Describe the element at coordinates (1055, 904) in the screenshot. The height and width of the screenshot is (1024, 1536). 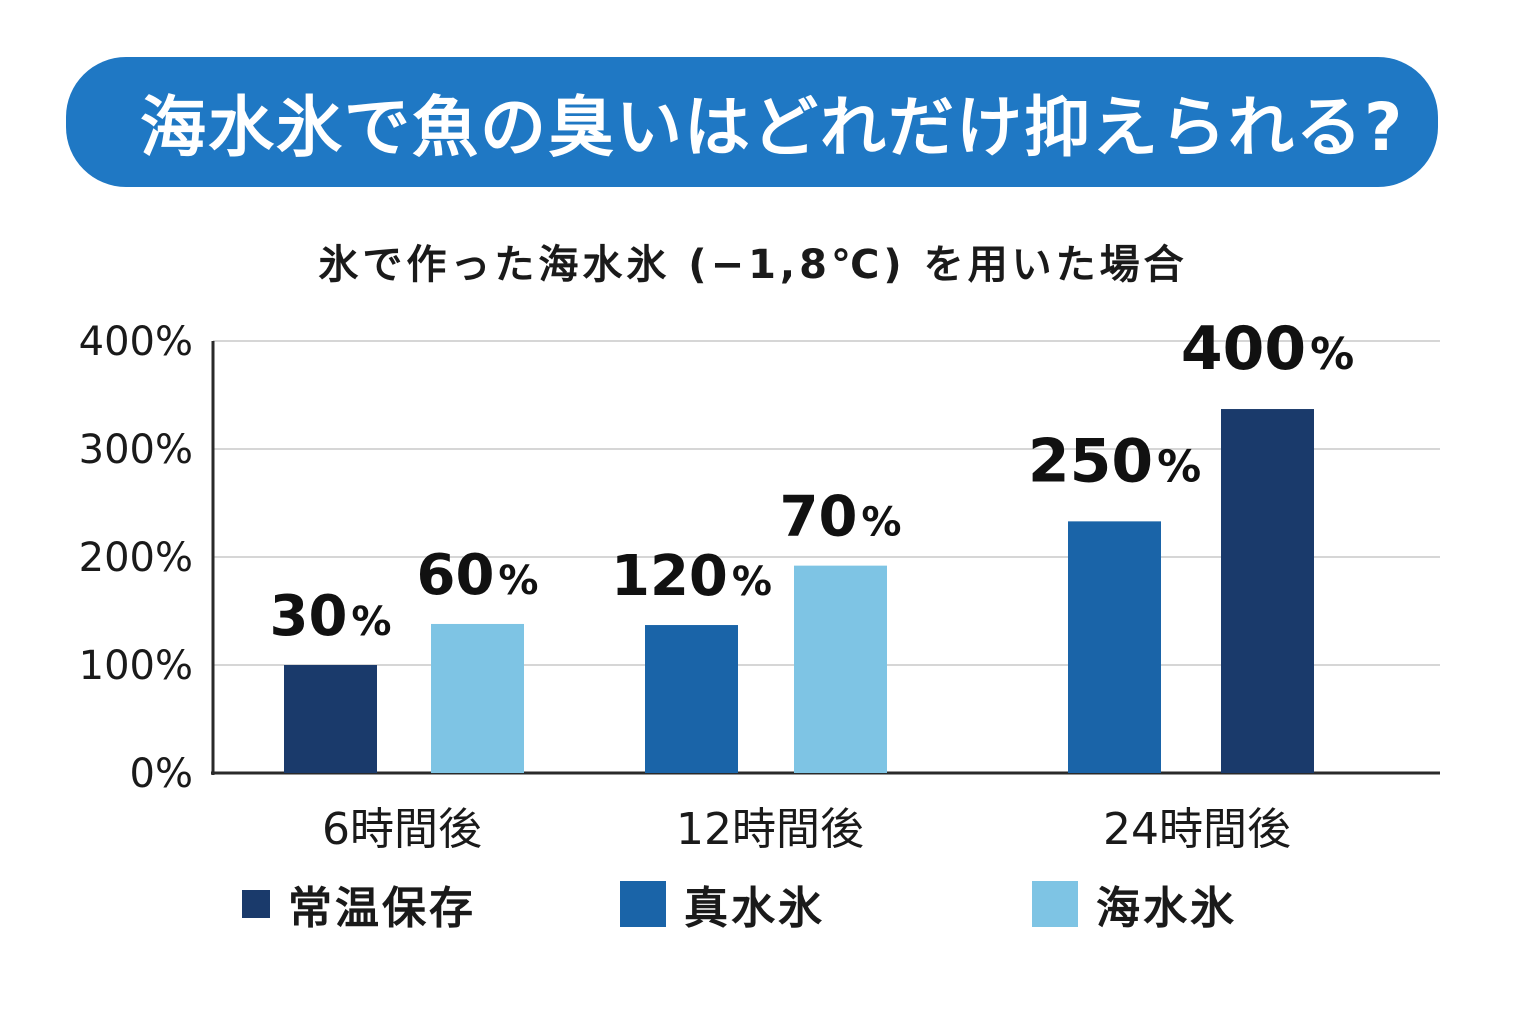
I see `legend-swatch-seawater-ice` at that location.